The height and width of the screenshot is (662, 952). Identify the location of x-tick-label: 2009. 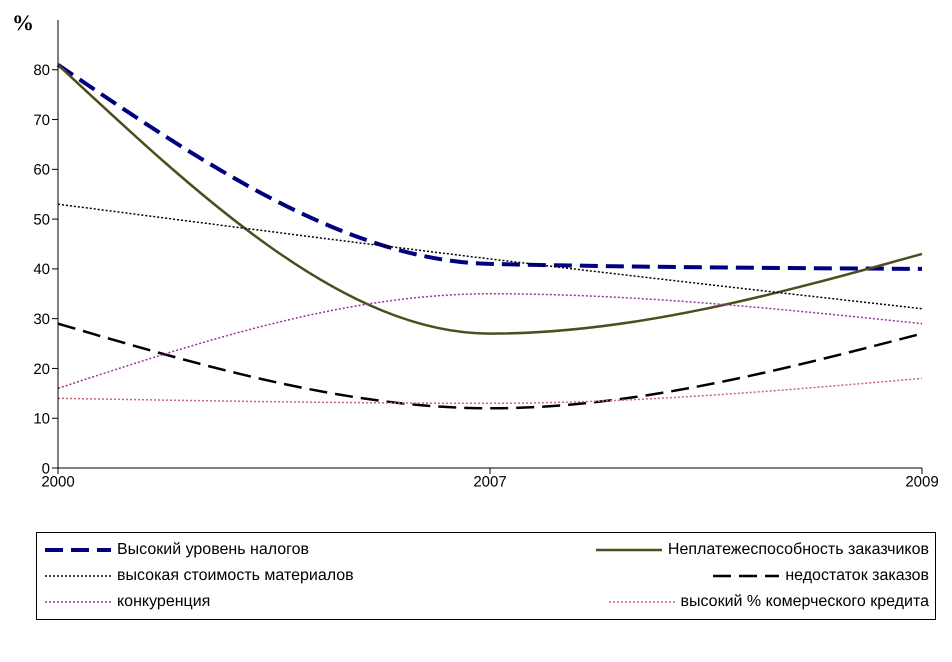
(922, 482).